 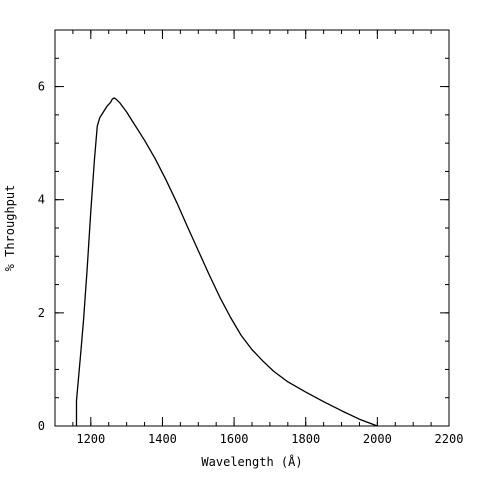 I want to click on y-tick-label: 0, so click(x=41, y=426).